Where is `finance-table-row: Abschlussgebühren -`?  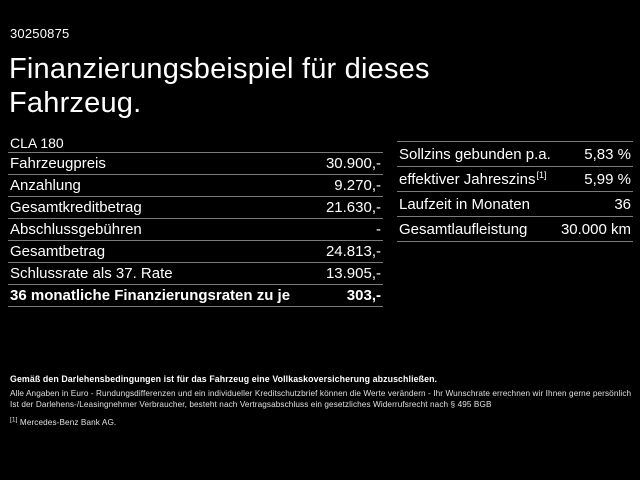 finance-table-row: Abschlussgebühren - is located at coordinates (195, 230).